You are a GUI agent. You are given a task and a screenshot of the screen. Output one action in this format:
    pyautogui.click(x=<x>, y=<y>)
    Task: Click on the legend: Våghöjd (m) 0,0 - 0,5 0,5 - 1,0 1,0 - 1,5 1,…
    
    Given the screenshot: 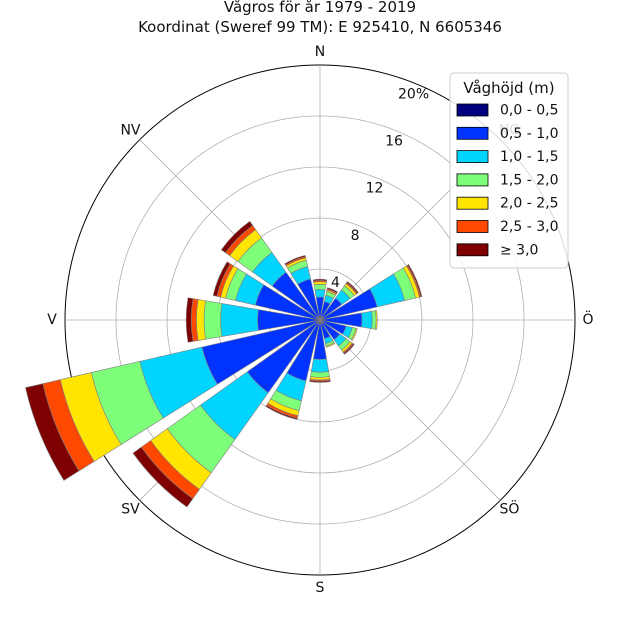 What is the action you would take?
    pyautogui.click(x=509, y=170)
    